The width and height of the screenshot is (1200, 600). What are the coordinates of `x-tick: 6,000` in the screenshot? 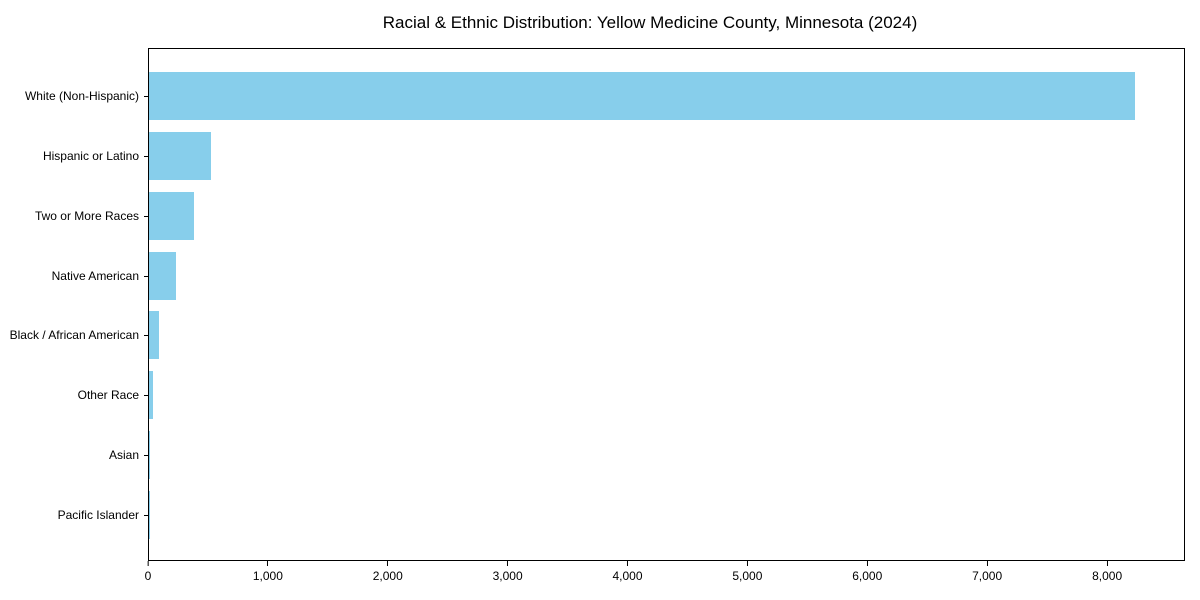 It's located at (867, 572).